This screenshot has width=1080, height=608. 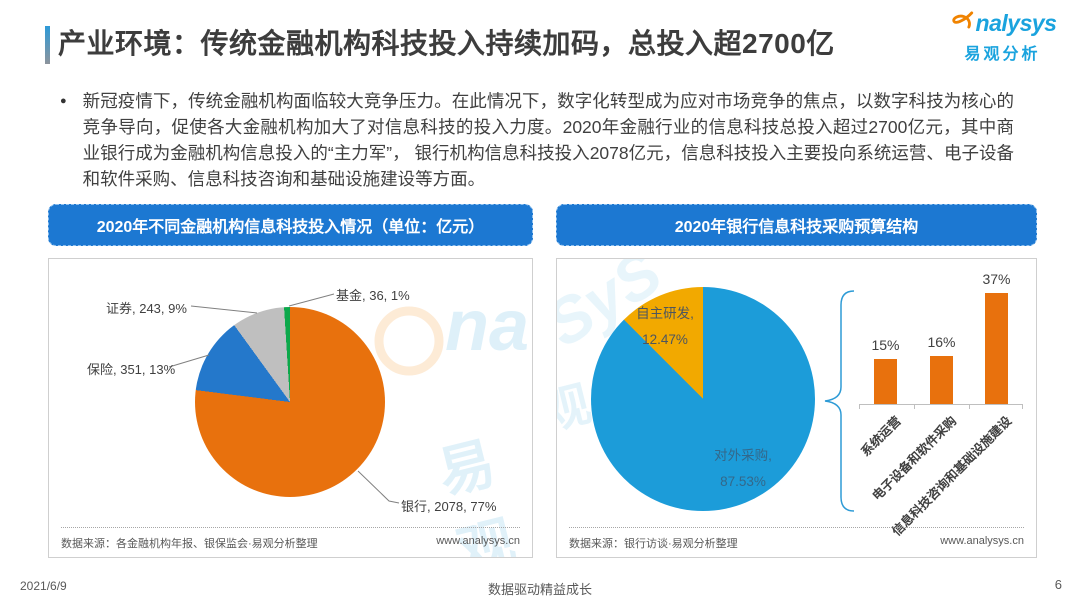 What do you see at coordinates (478, 541) in the screenshot?
I see `website-left: www.analysys.cn` at bounding box center [478, 541].